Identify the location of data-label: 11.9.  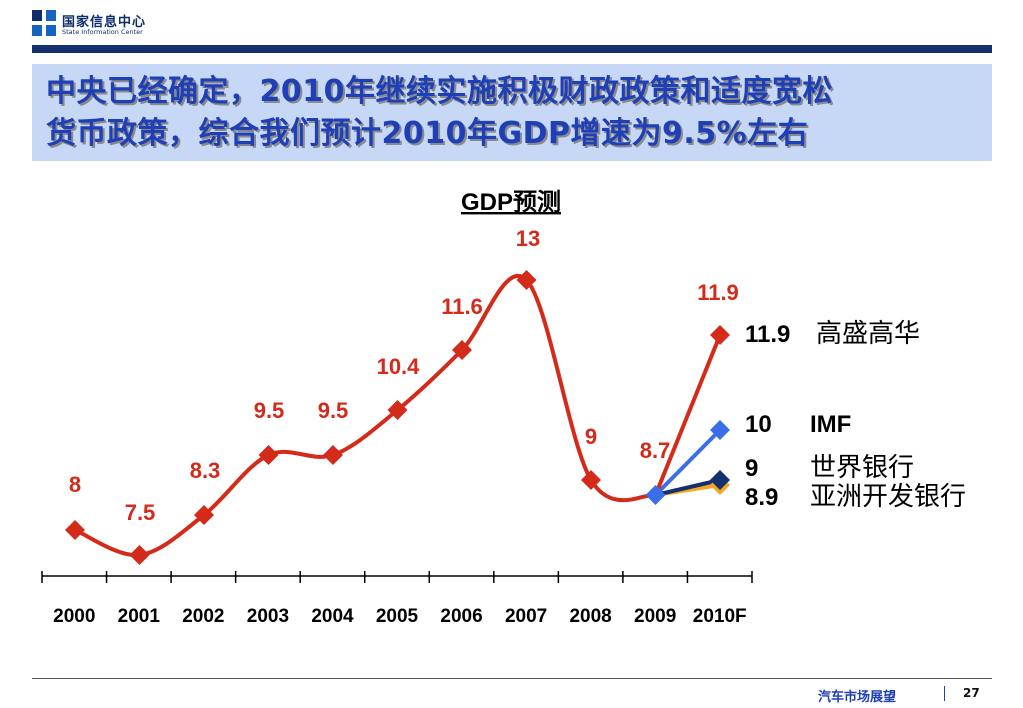
(718, 292).